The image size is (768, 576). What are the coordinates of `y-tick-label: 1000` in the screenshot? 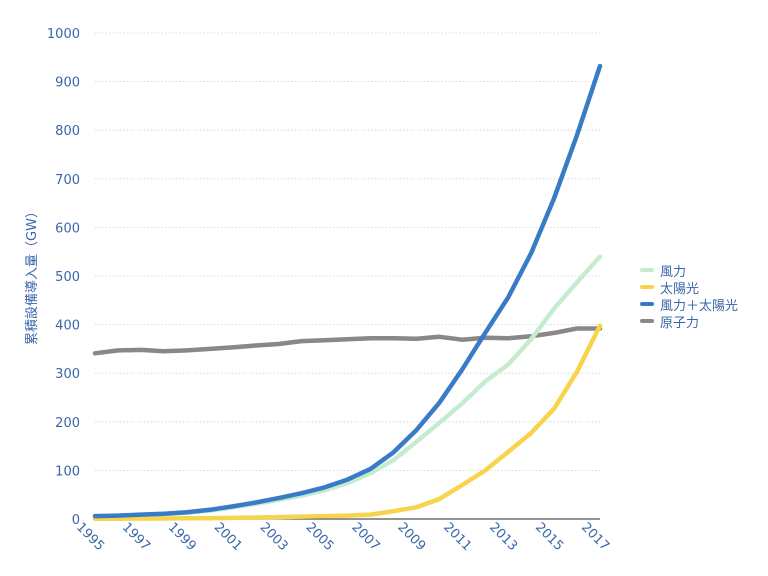 It's located at (63, 34).